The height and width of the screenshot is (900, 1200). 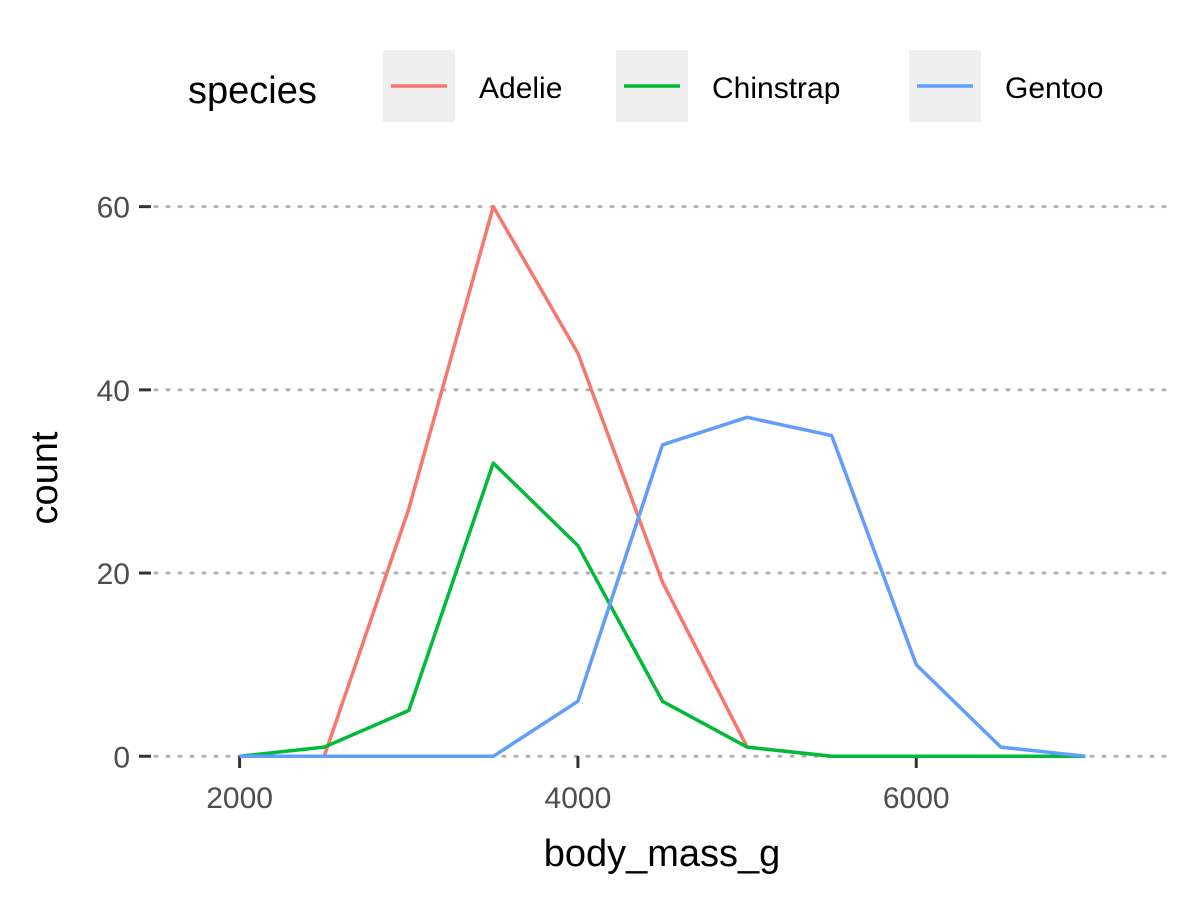 What do you see at coordinates (776, 88) in the screenshot?
I see `legend-label-chinstrap: Chinstrap` at bounding box center [776, 88].